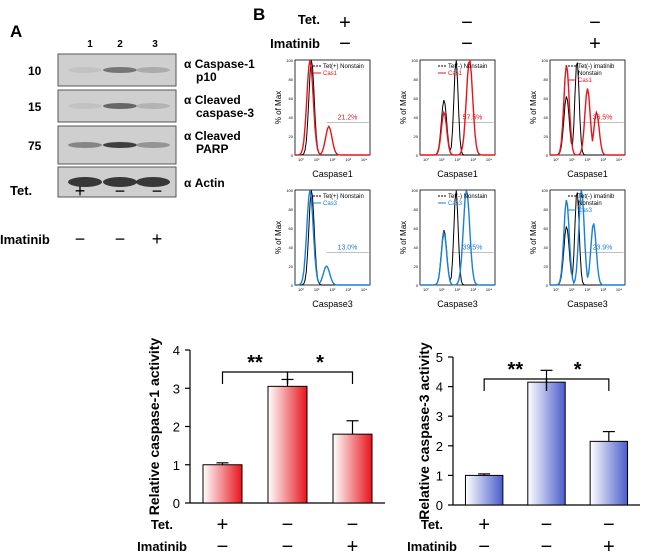 The height and width of the screenshot is (559, 650). I want to click on mw-marker: 15, so click(35, 107).